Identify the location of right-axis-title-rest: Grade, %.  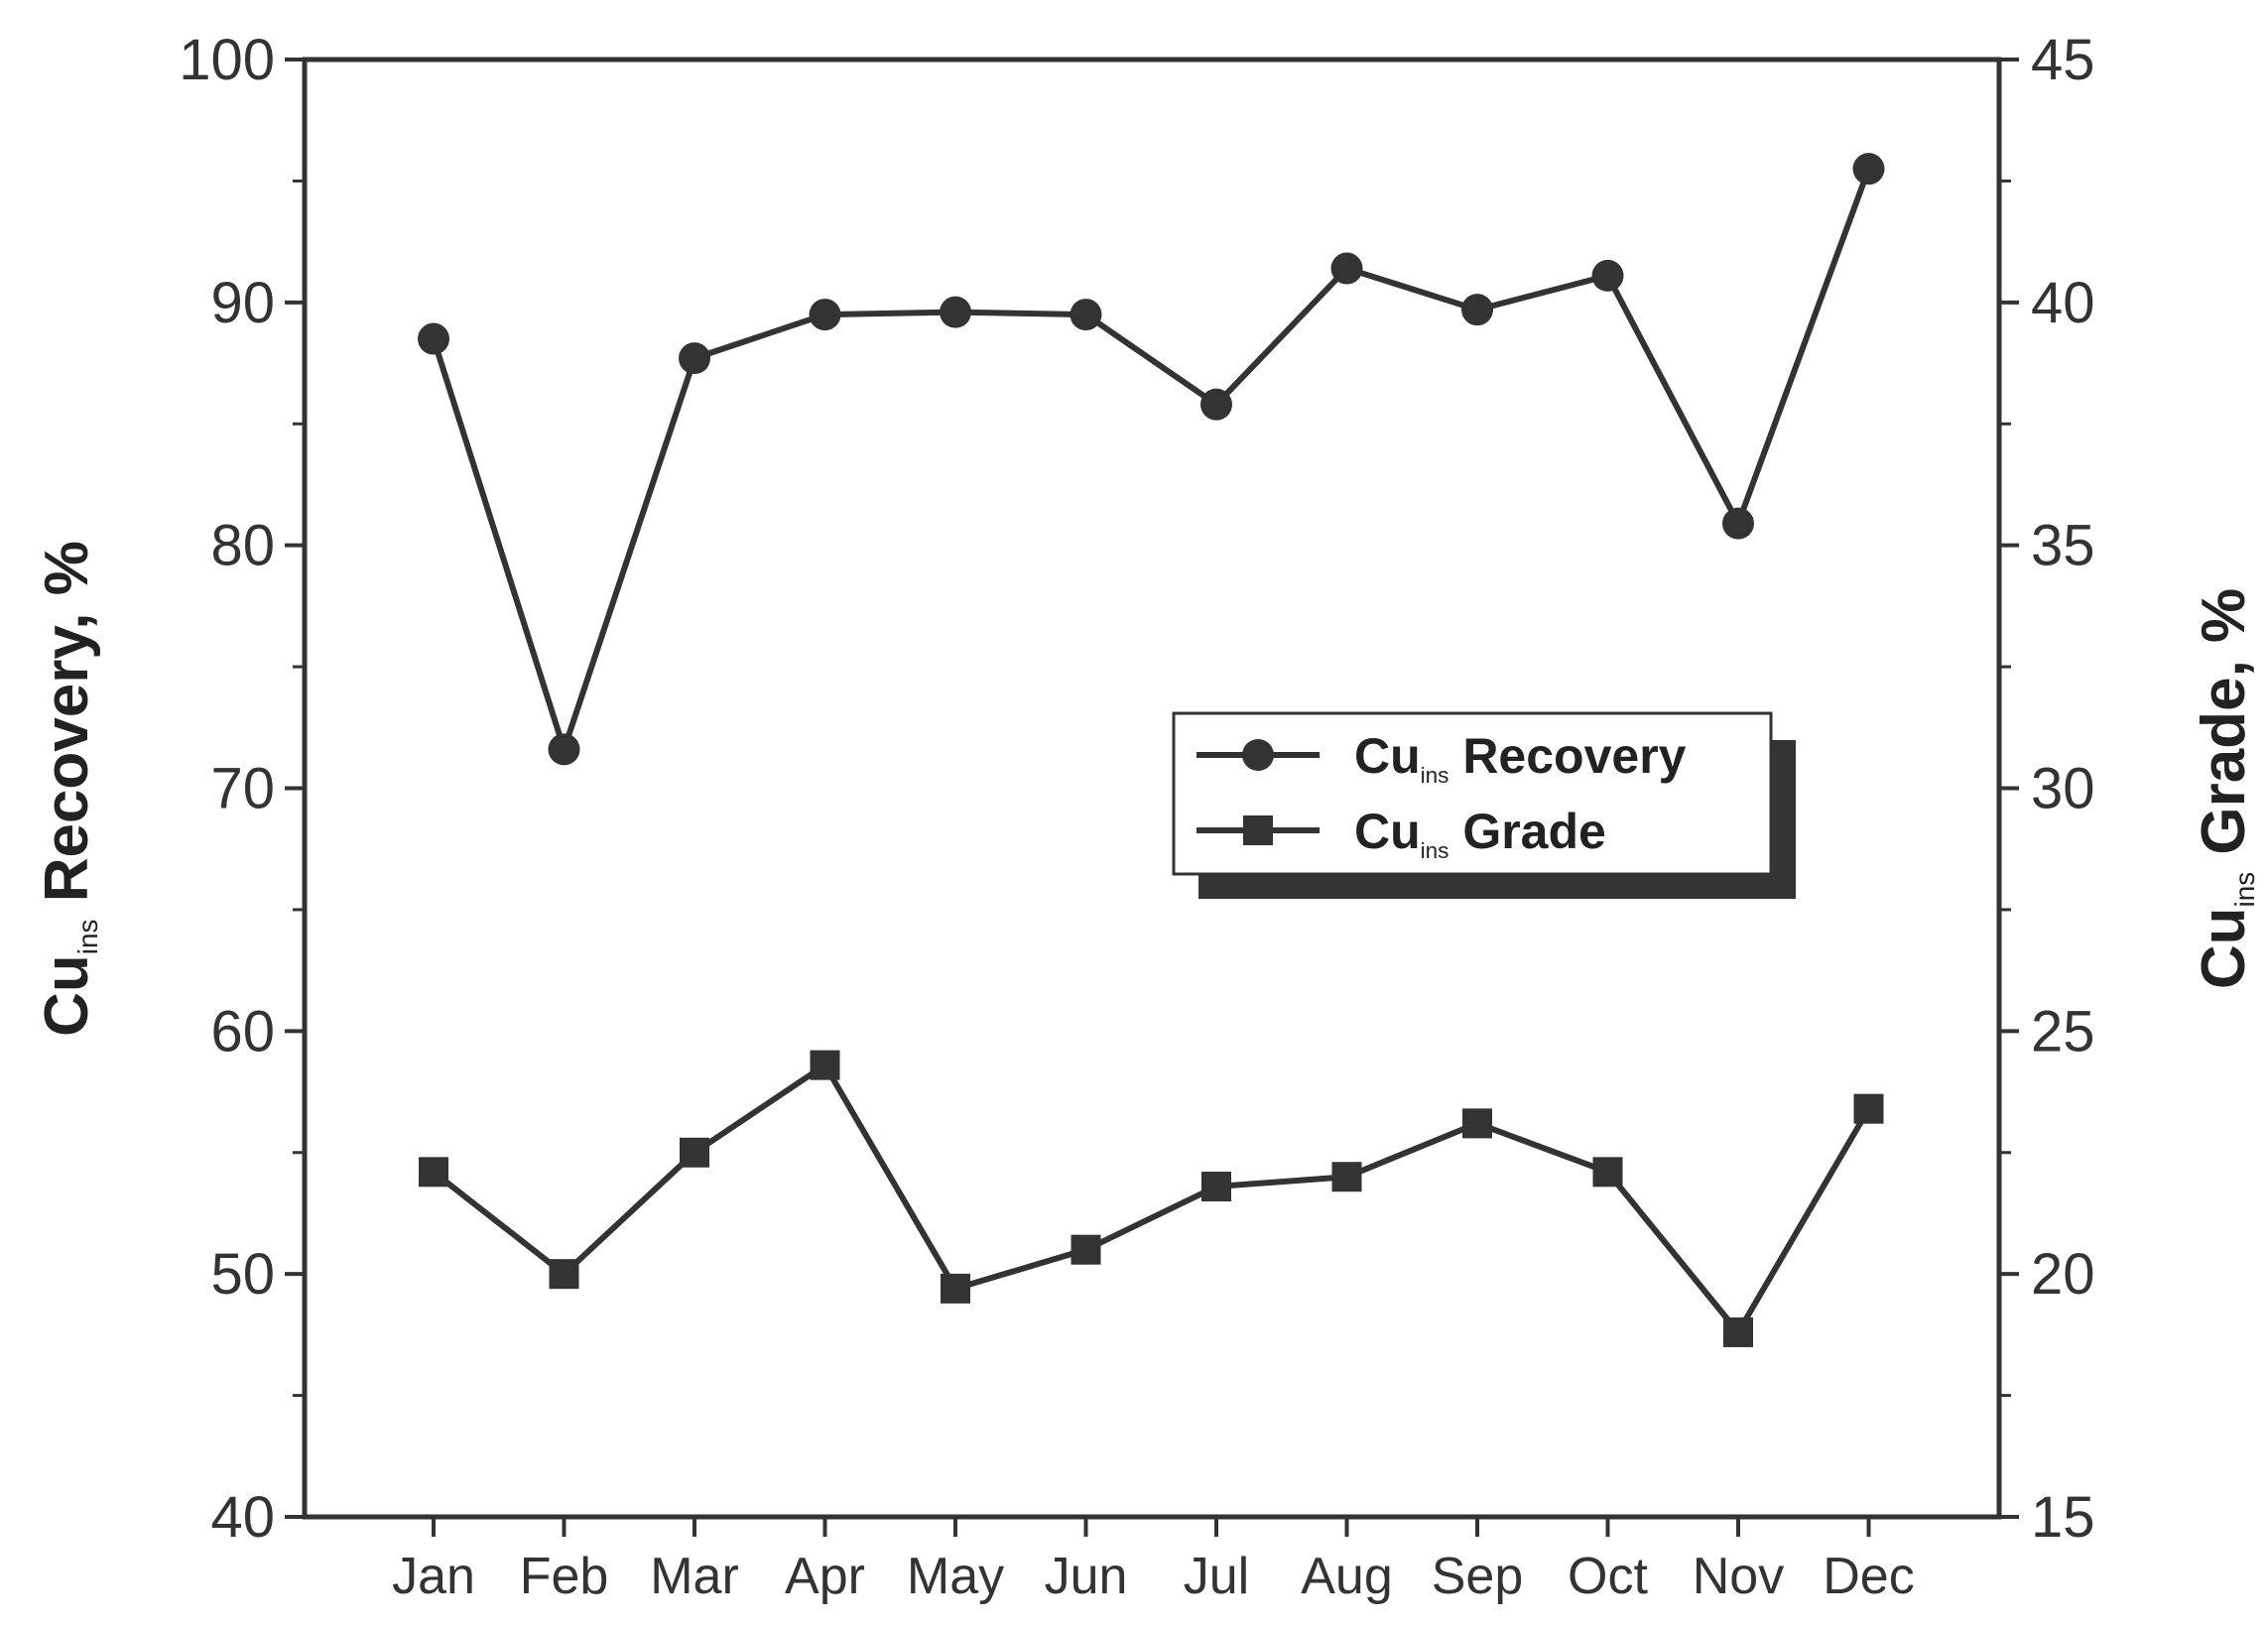
(2224, 730).